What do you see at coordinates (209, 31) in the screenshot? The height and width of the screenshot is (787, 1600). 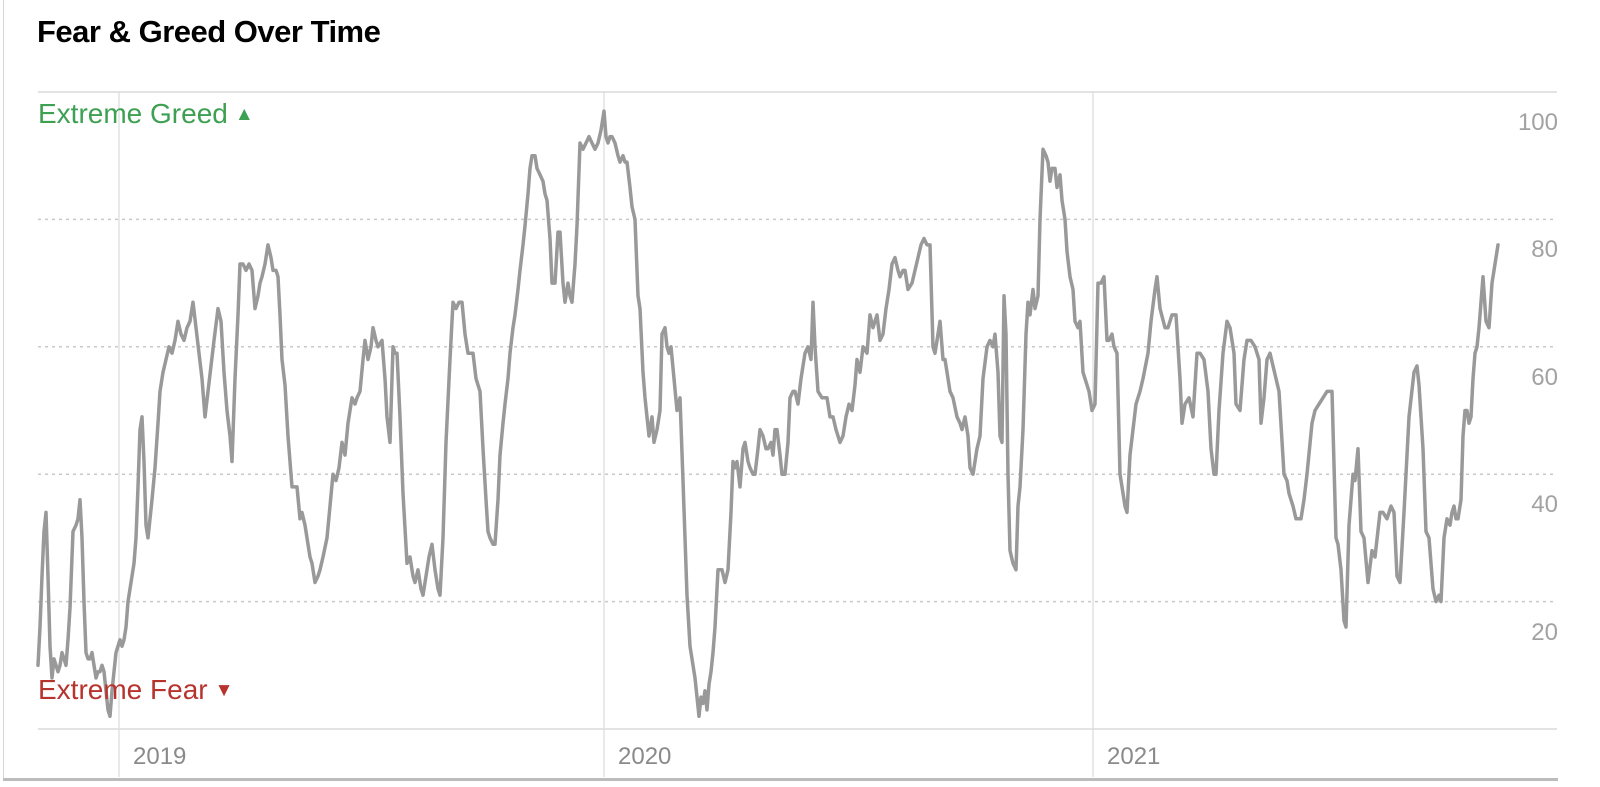 I see `page-title: Fear & Greed Over Time` at bounding box center [209, 31].